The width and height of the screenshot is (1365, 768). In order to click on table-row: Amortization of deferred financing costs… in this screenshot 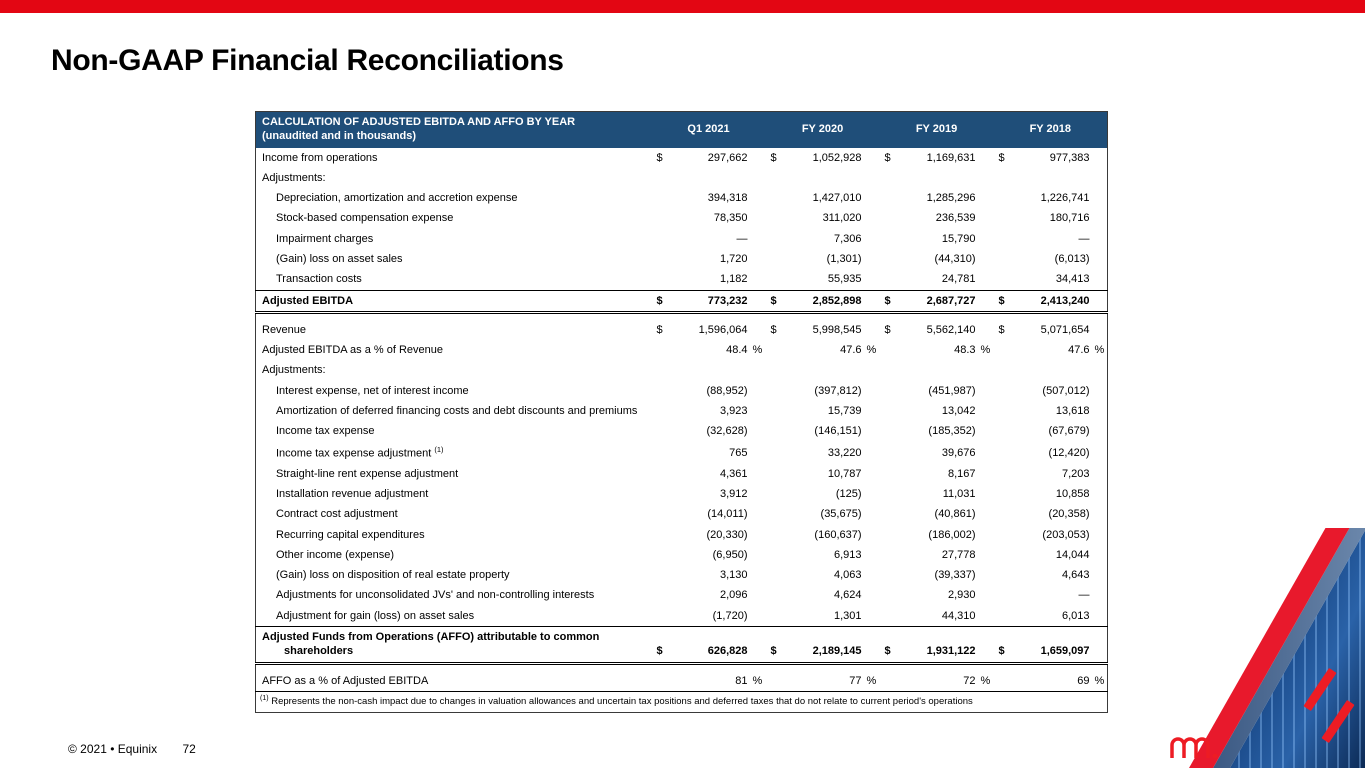, I will do `click(682, 411)`.